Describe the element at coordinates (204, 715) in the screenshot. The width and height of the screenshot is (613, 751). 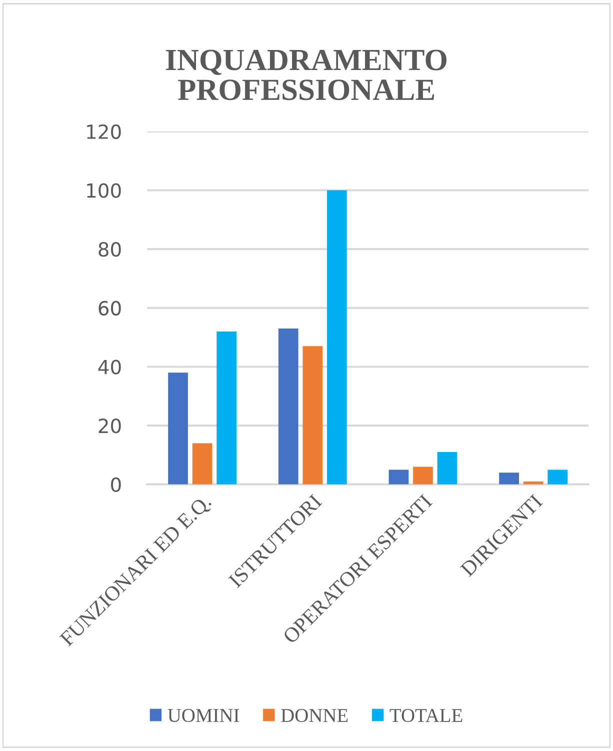
I see `legend-label: UOMINI` at that location.